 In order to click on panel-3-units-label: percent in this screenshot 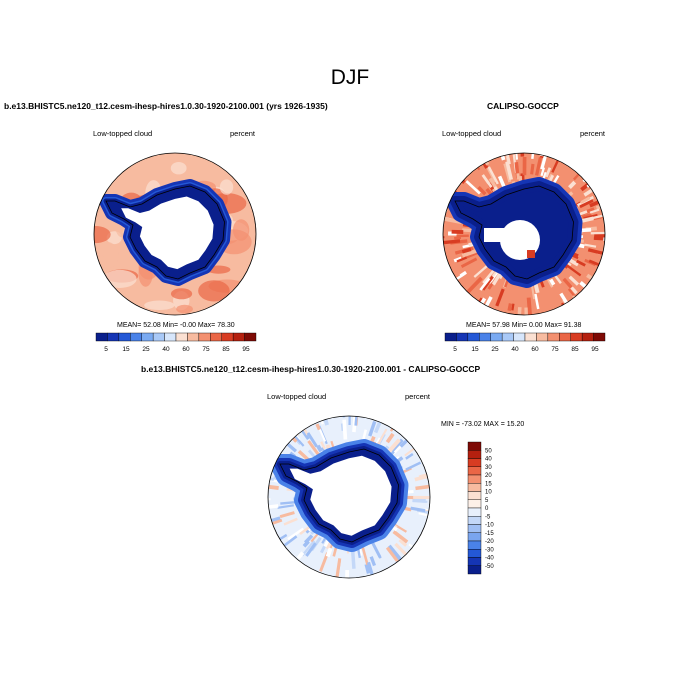, I will do `click(418, 396)`.